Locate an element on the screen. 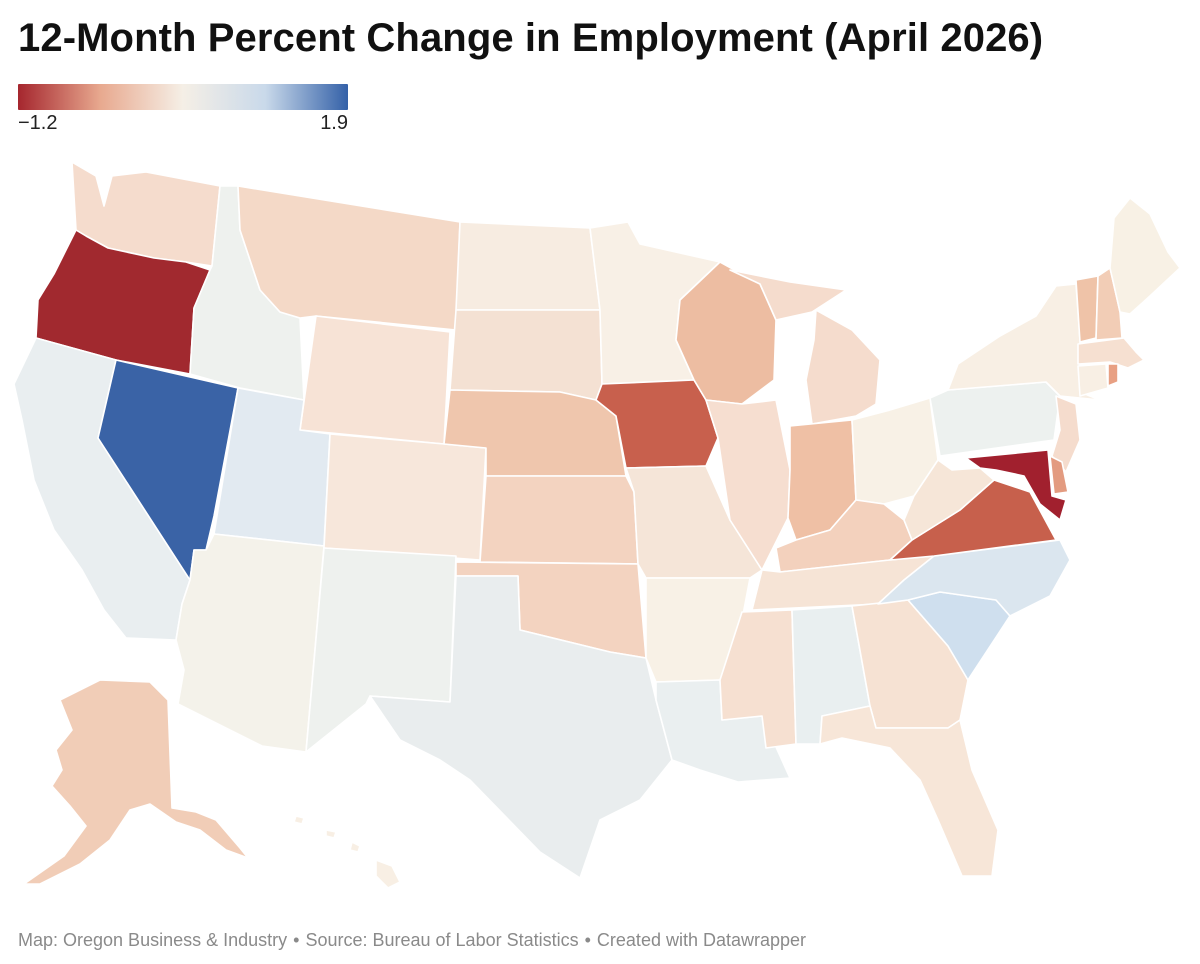 Image resolution: width=1200 pixels, height=964 pixels. state-north-dakota is located at coordinates (528, 266).